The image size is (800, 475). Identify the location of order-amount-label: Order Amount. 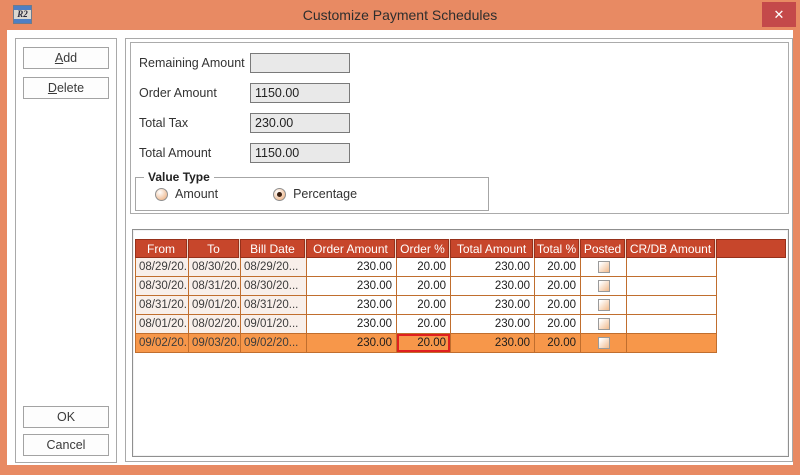
(178, 93).